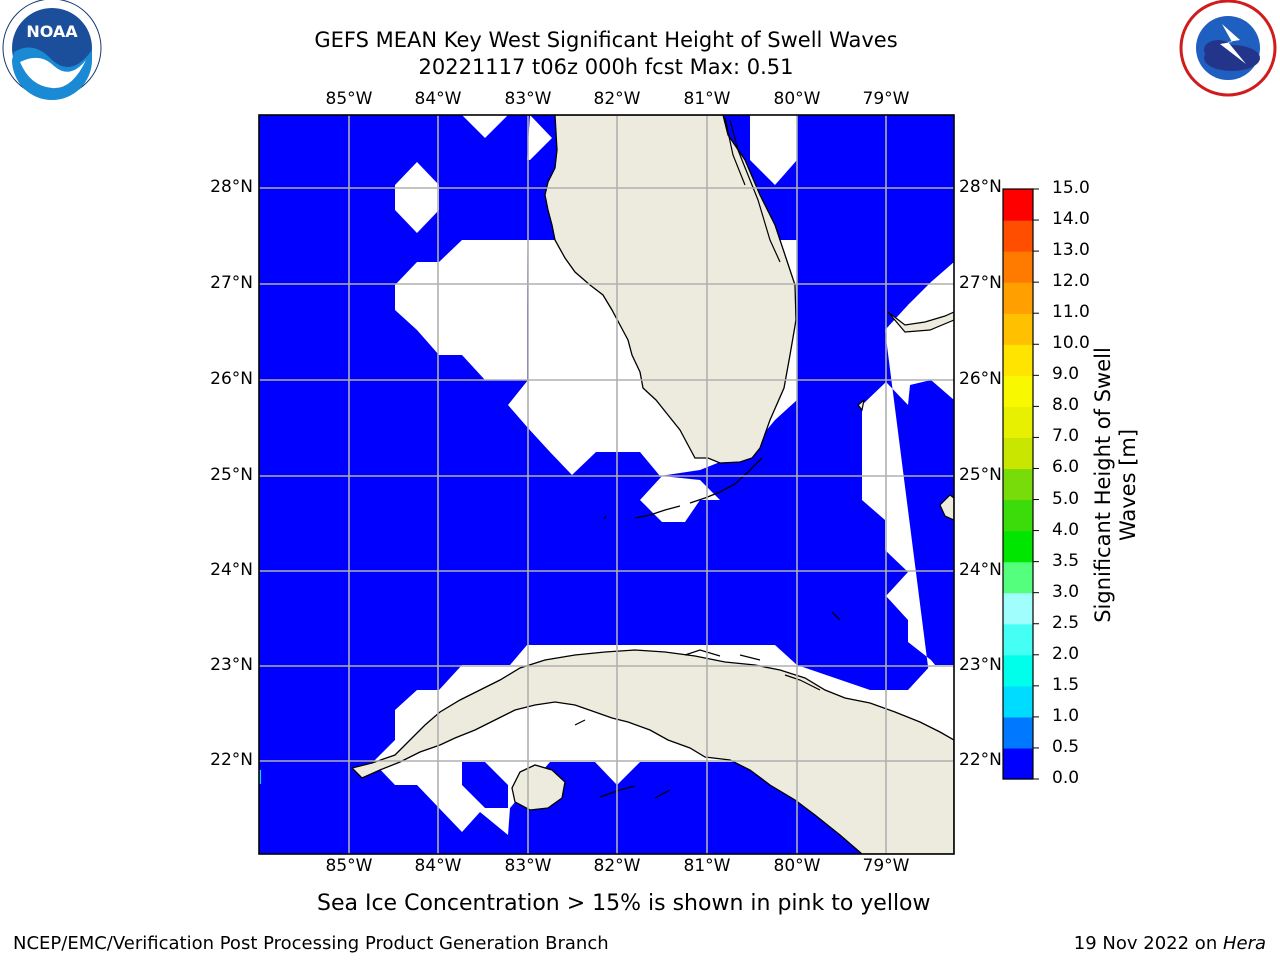 The width and height of the screenshot is (1280, 960). I want to click on lat-label-right: 22°N, so click(980, 760).